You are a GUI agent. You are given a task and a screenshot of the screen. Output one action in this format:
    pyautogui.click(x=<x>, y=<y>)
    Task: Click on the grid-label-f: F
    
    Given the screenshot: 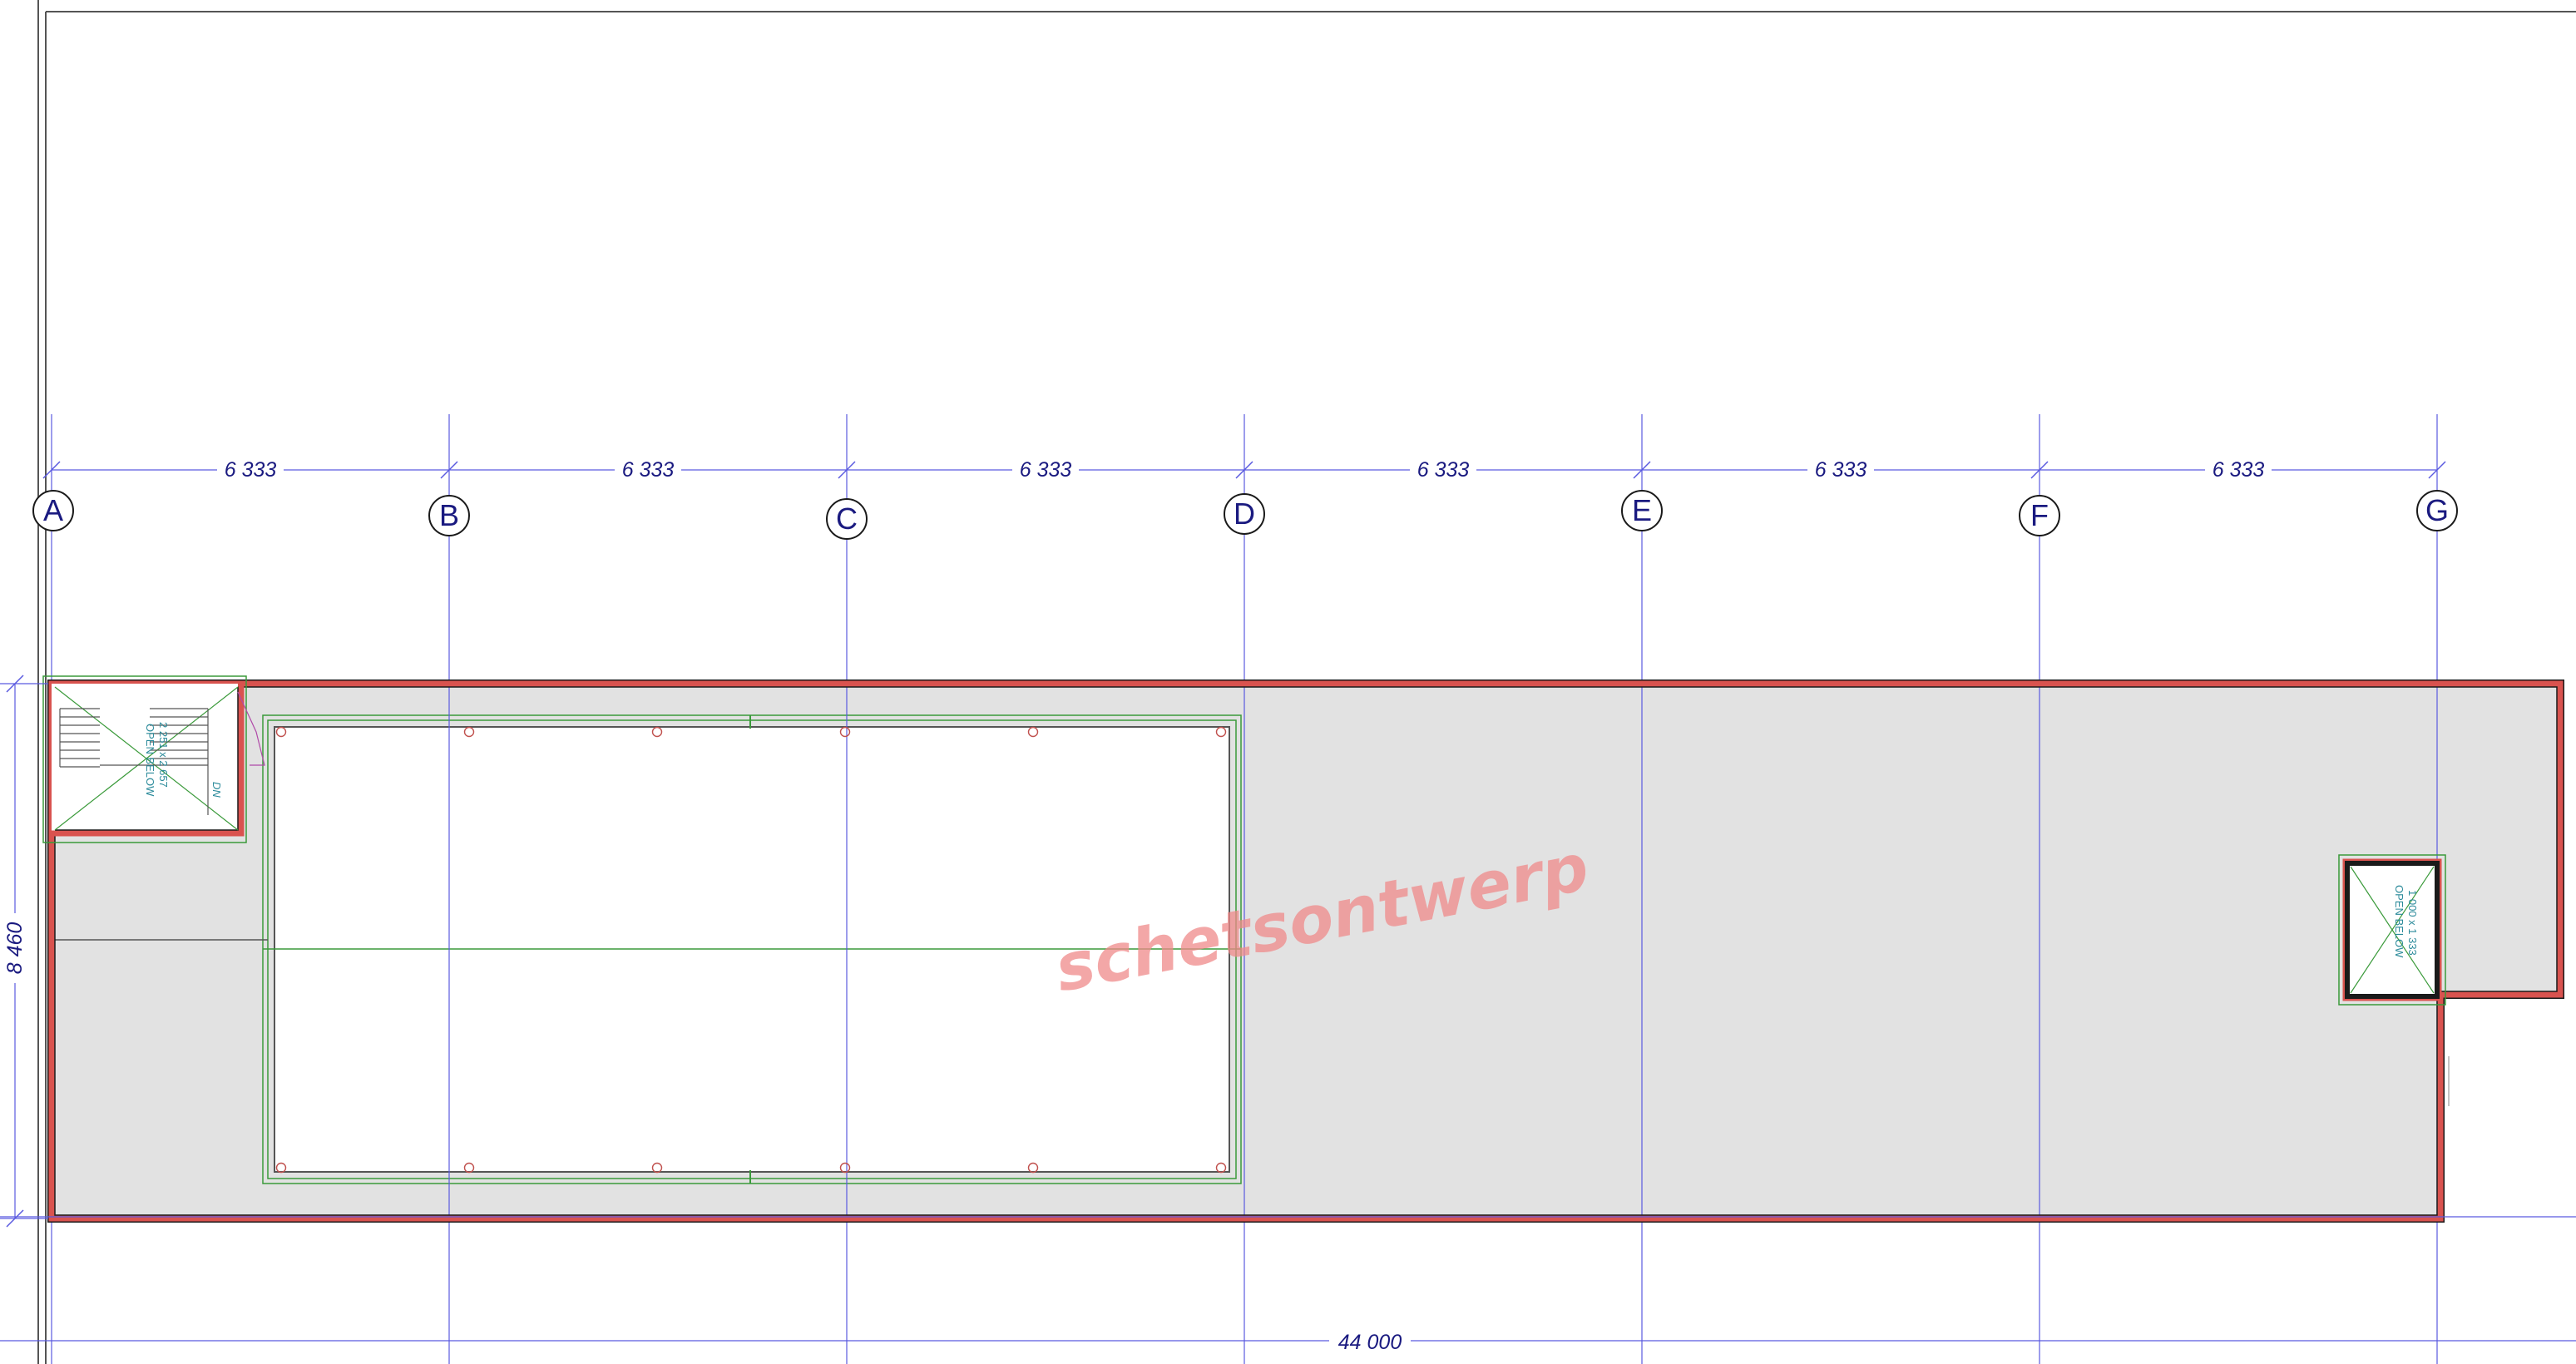 What is the action you would take?
    pyautogui.click(x=2039, y=515)
    